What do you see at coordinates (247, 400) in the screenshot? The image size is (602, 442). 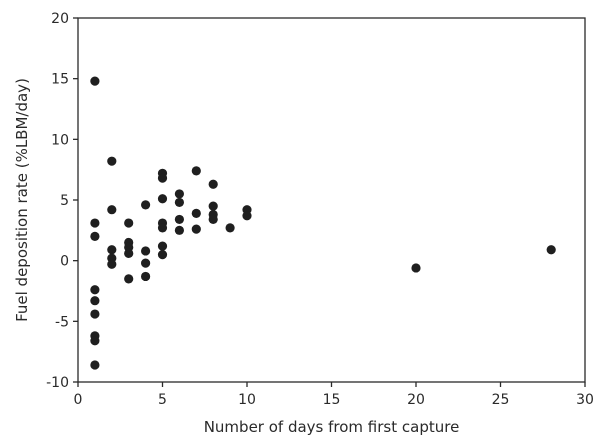 I see `x-tick-label: 10` at bounding box center [247, 400].